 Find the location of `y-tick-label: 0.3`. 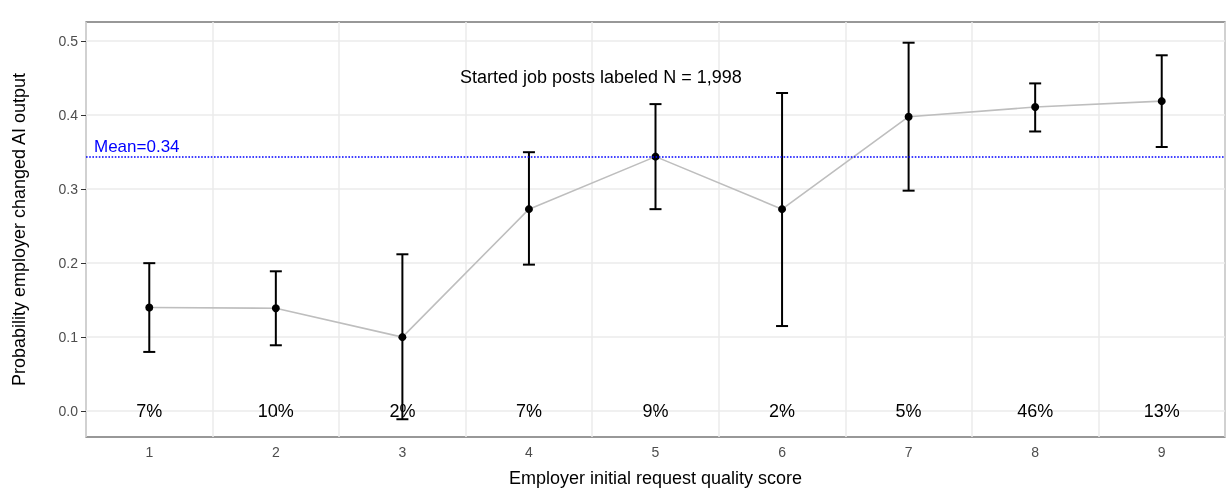

y-tick-label: 0.3 is located at coordinates (68, 189).